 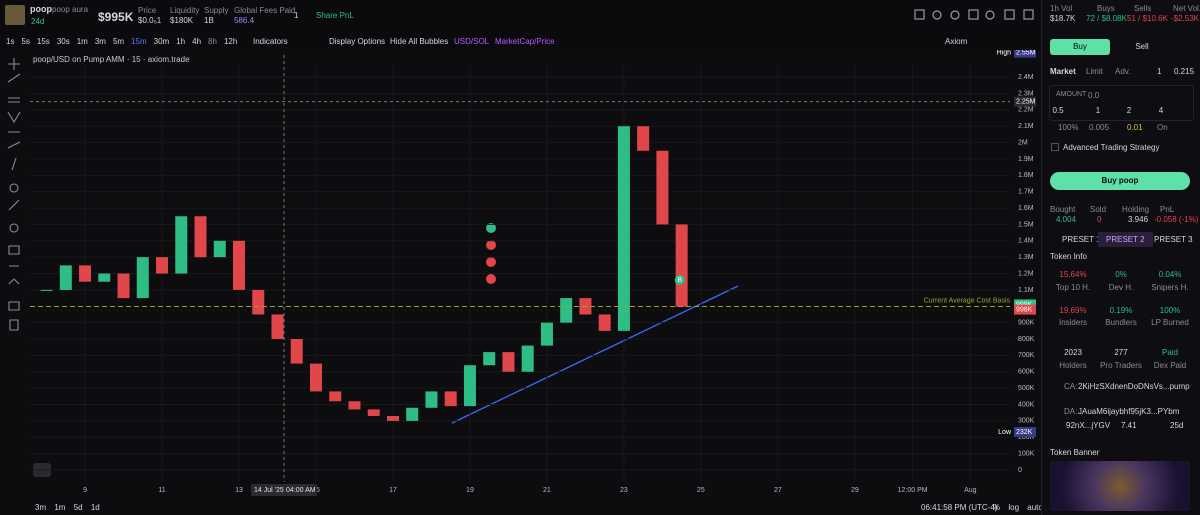 I want to click on preset: PRESET 2, so click(x=1125, y=239).